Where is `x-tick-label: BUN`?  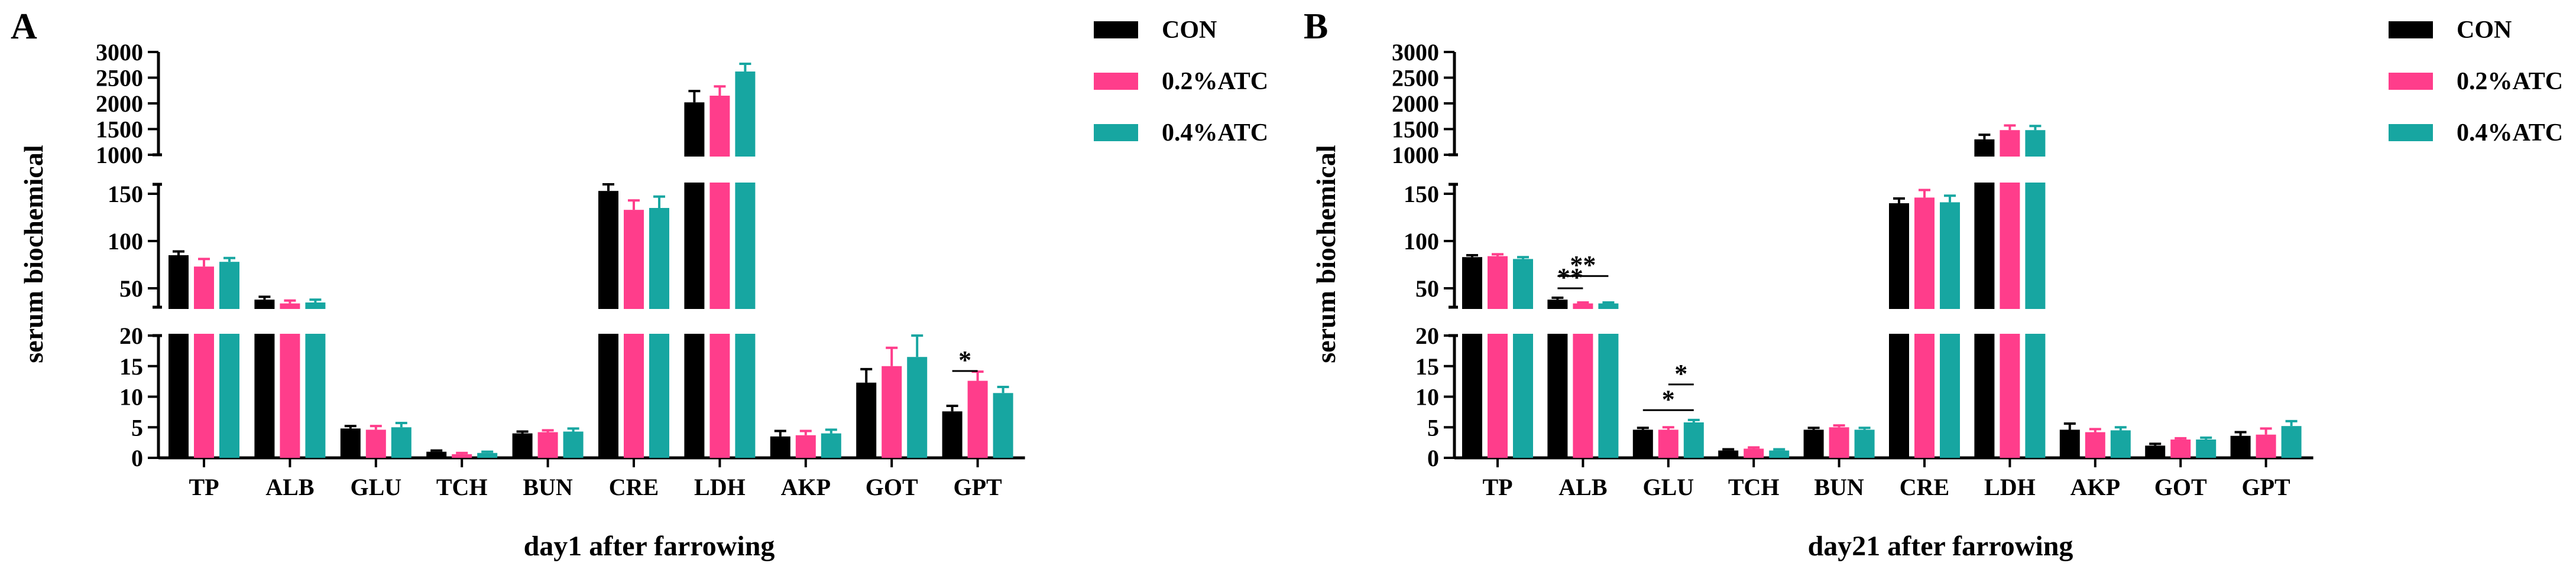 x-tick-label: BUN is located at coordinates (1839, 487).